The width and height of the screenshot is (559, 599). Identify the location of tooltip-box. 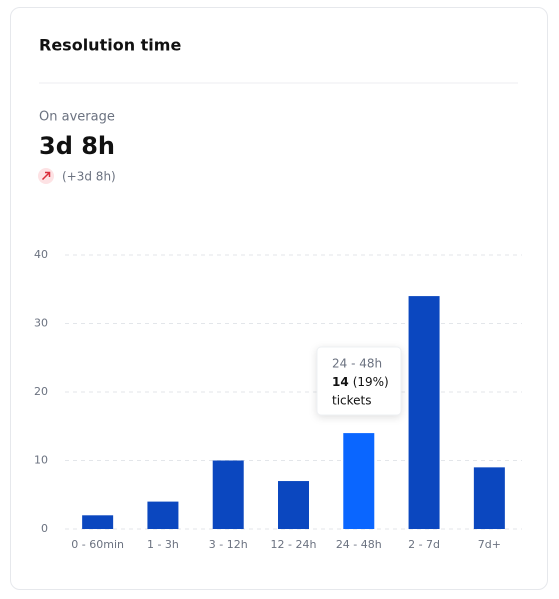
(359, 381).